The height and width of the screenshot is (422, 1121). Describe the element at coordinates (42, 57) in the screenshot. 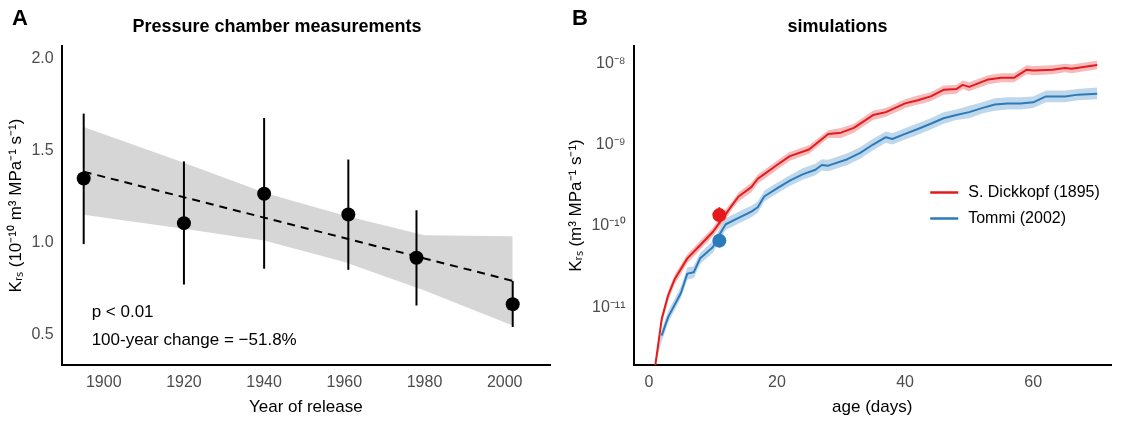

I see `y-tick-label: 2.0` at that location.